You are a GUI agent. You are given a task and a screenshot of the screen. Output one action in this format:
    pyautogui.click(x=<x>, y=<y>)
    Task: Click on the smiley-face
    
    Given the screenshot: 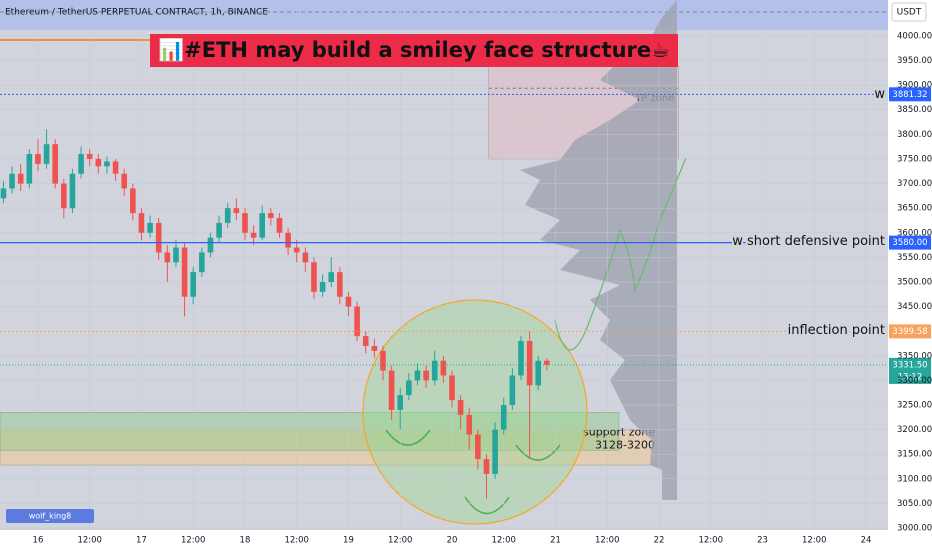 What is the action you would take?
    pyautogui.click(x=475, y=412)
    